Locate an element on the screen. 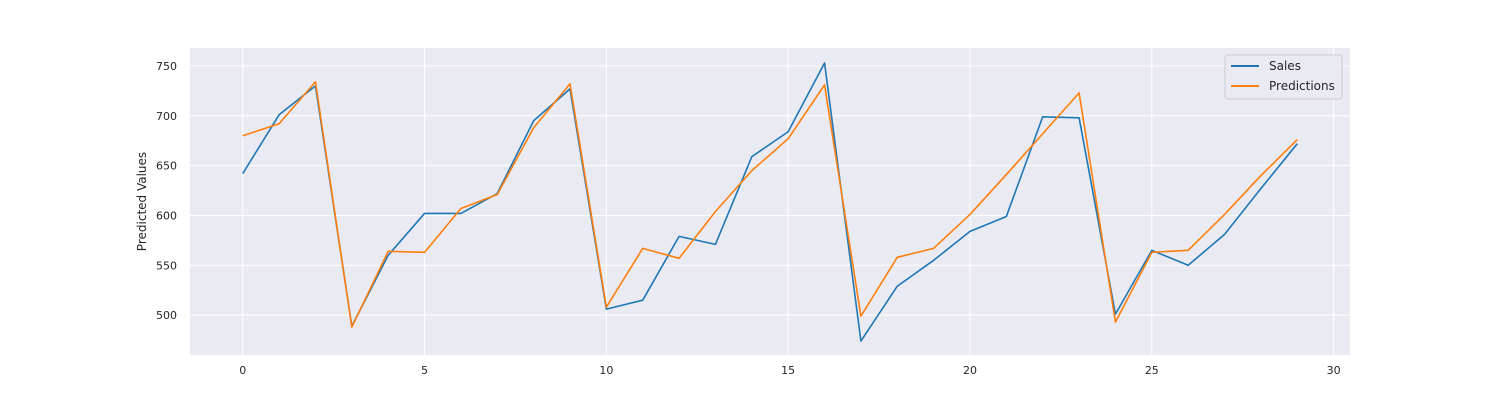  legend-label-predictions: Predictions is located at coordinates (1302, 86).